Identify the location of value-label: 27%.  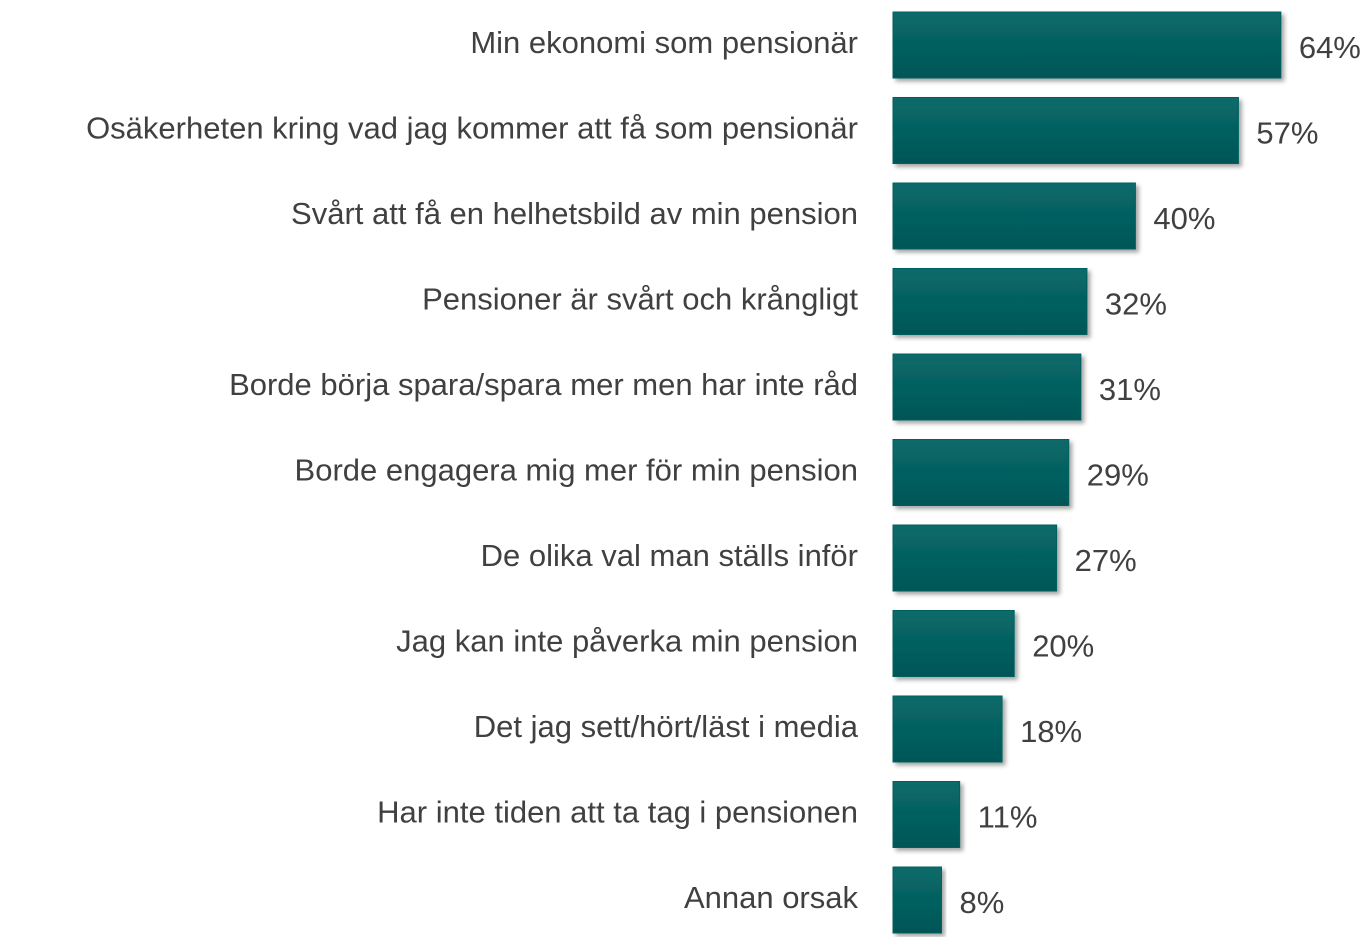
(1106, 560).